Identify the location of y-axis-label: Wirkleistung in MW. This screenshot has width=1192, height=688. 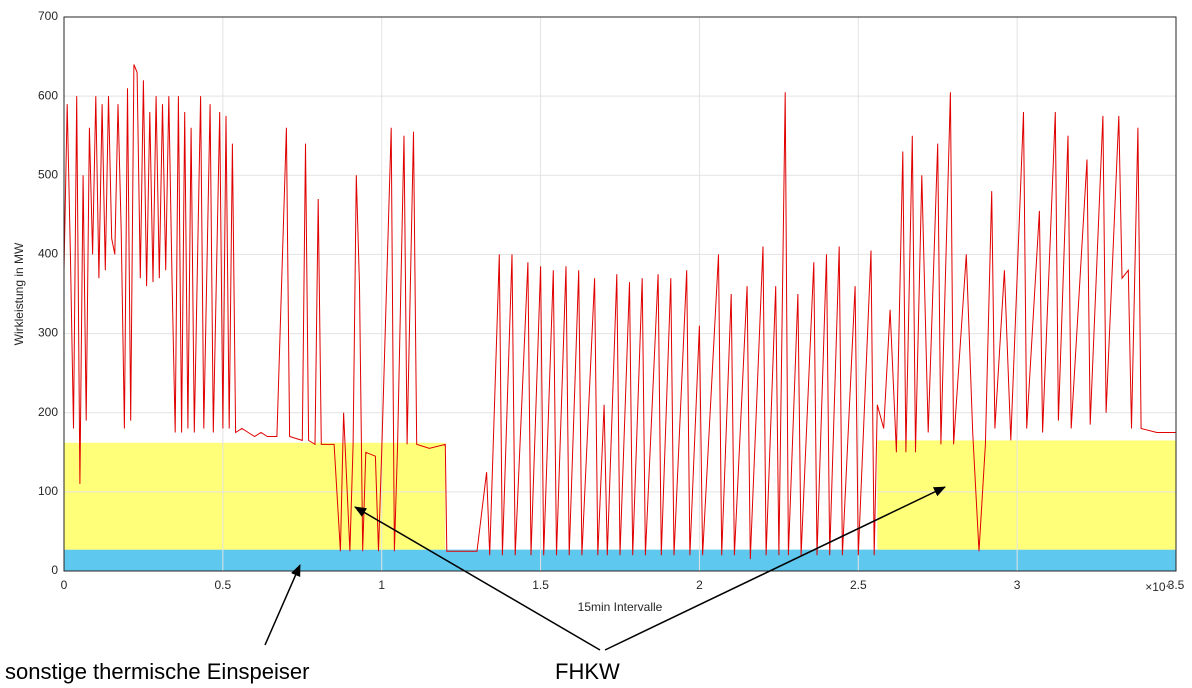
(19, 293).